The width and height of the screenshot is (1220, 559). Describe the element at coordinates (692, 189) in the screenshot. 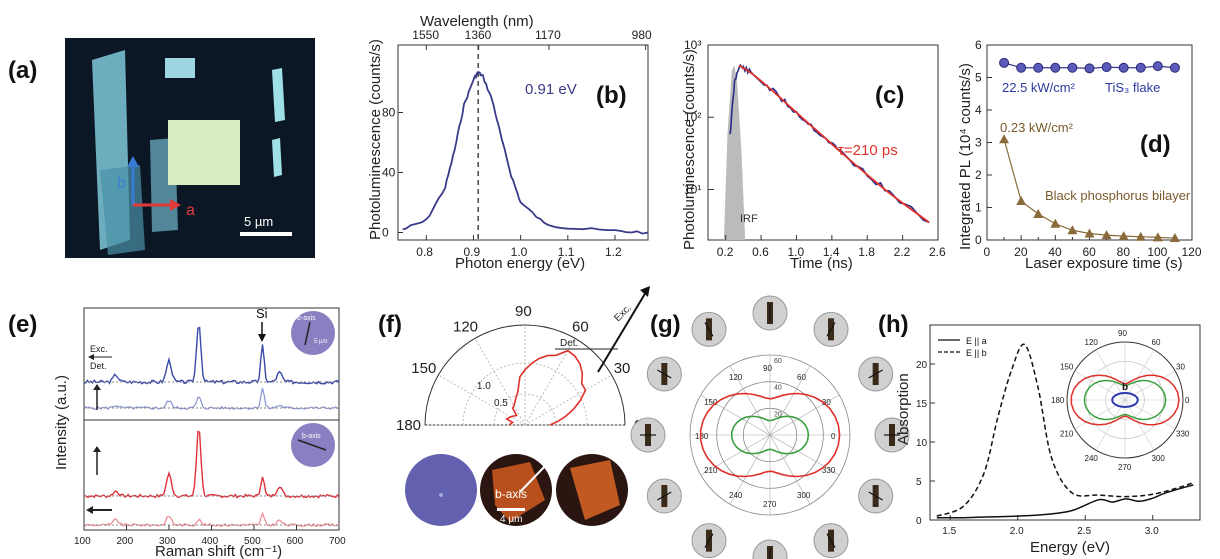

I see `c-ytick: 10¹` at that location.